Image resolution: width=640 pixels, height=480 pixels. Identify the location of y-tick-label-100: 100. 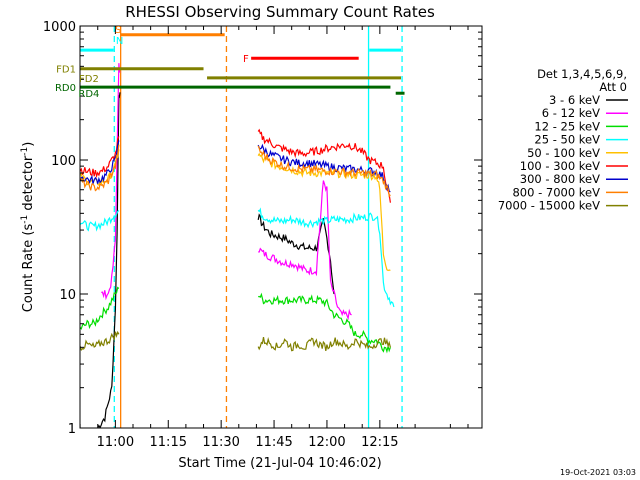
(63, 161).